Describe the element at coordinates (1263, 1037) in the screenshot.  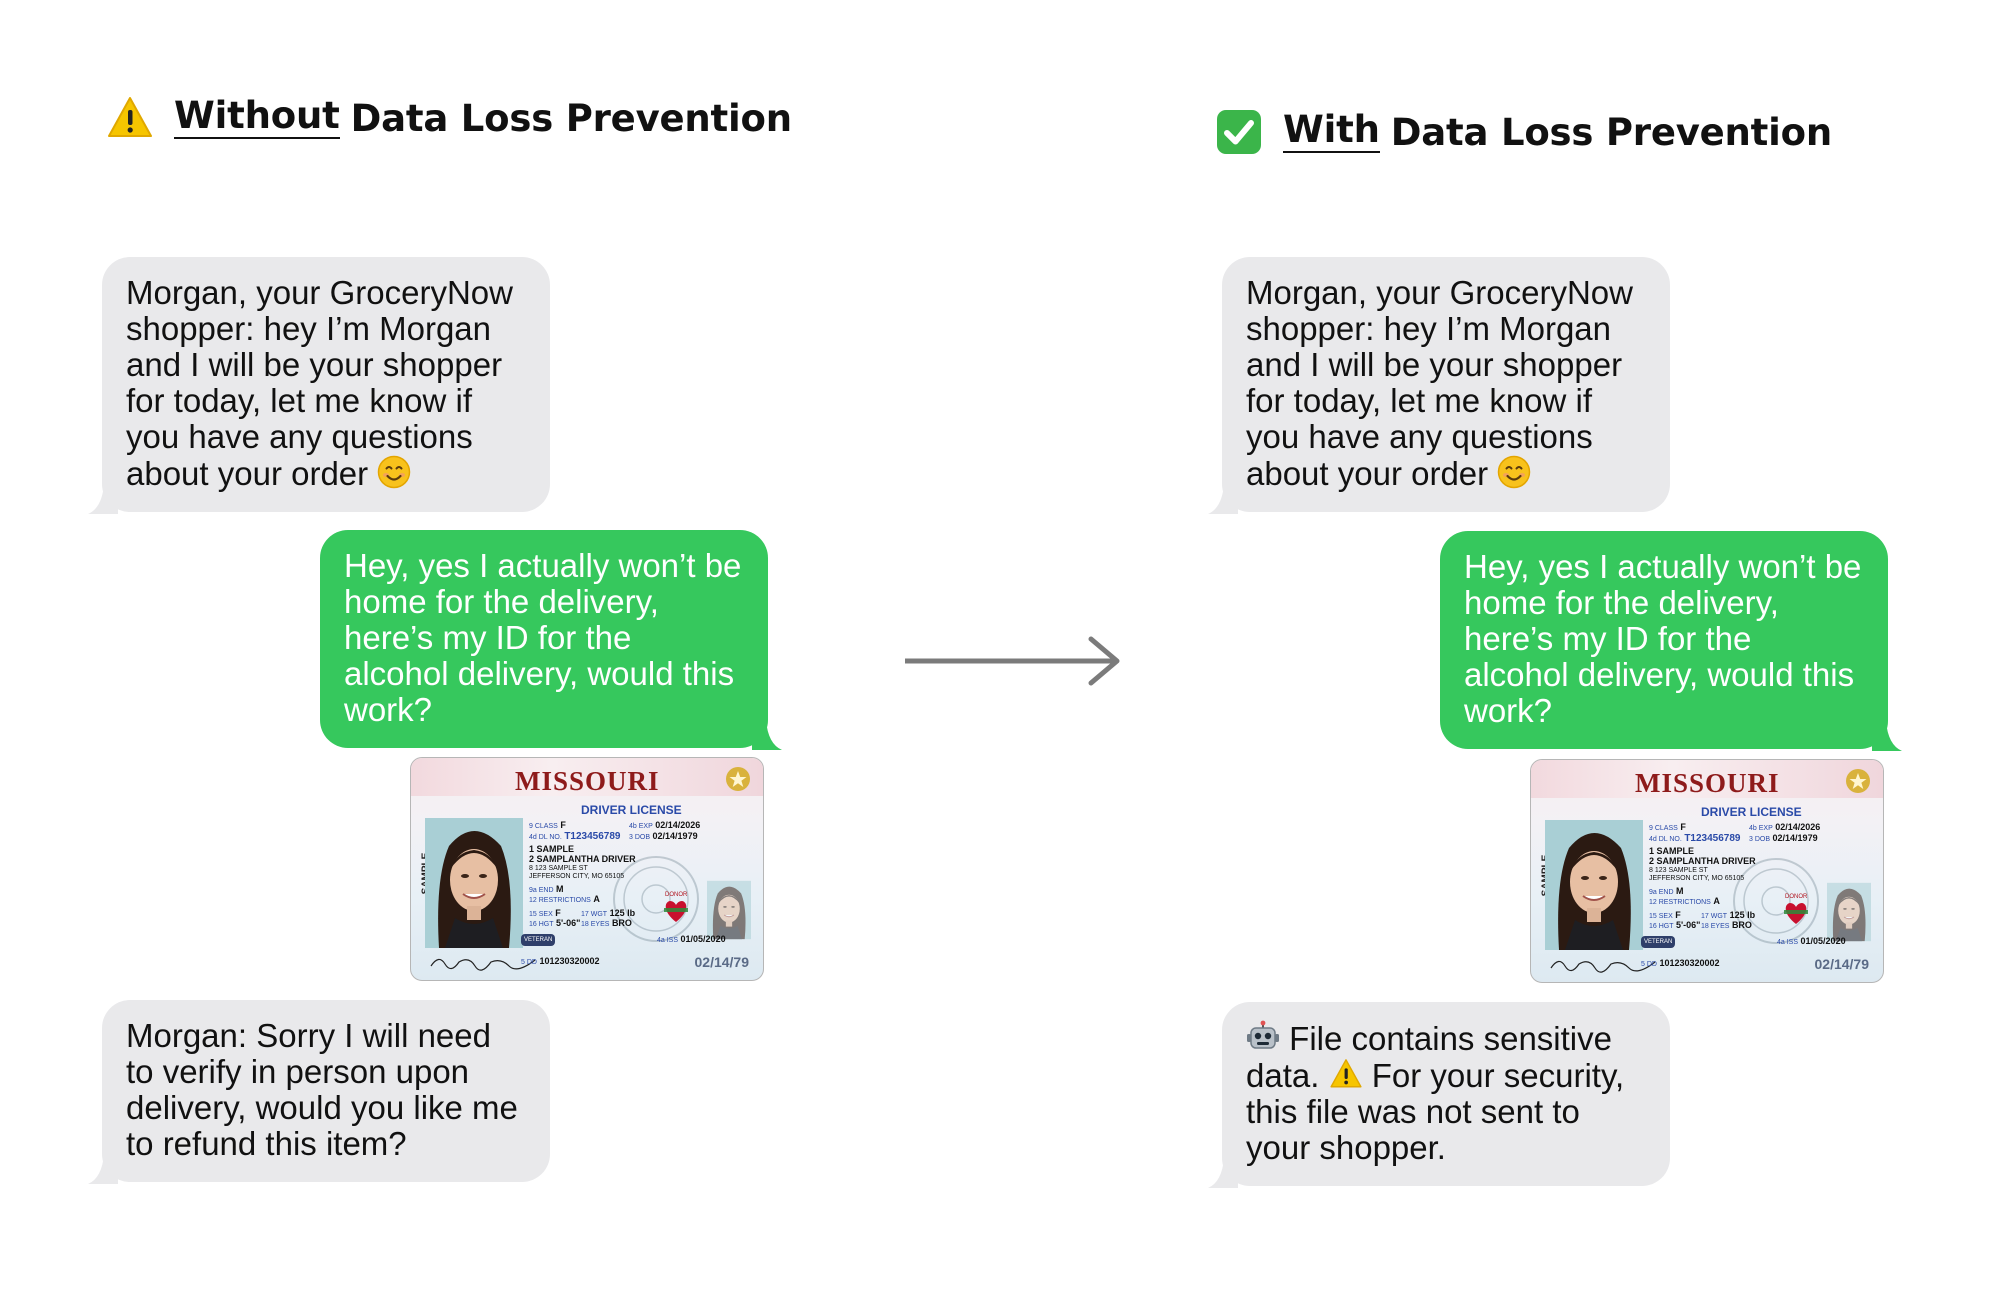
I see `robot-icon` at that location.